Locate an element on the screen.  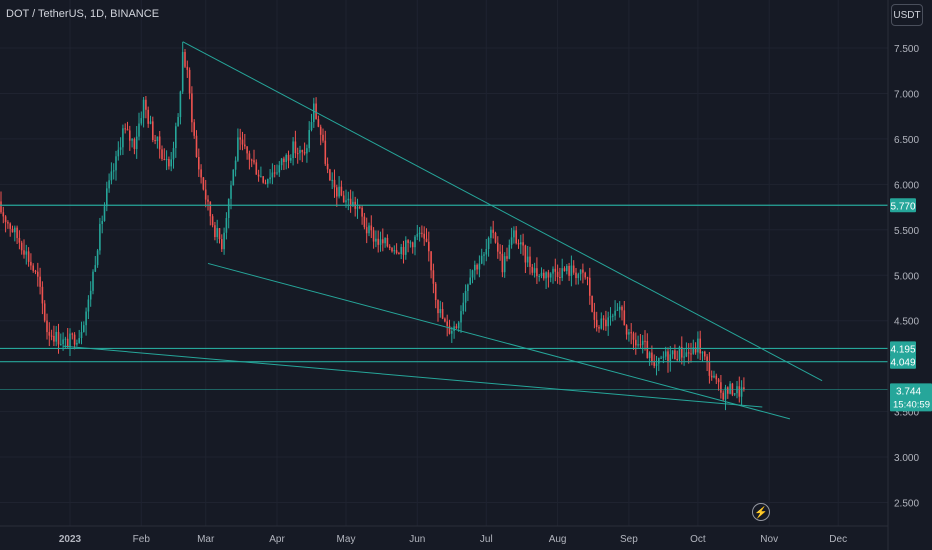
currency-button: USDT is located at coordinates (907, 15).